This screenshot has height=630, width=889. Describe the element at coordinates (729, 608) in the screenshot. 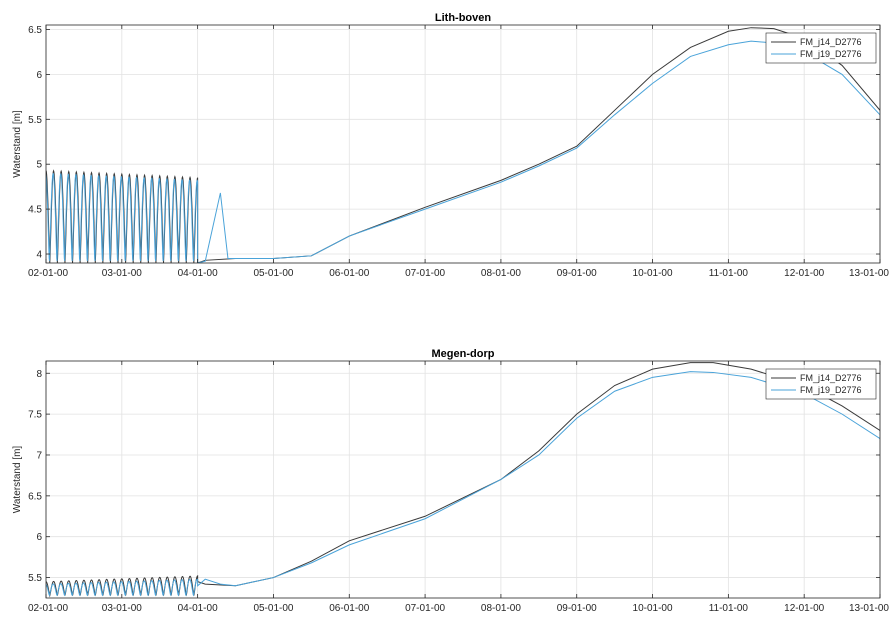

I see `panel-2-x-tick-label: 11-01-00` at that location.